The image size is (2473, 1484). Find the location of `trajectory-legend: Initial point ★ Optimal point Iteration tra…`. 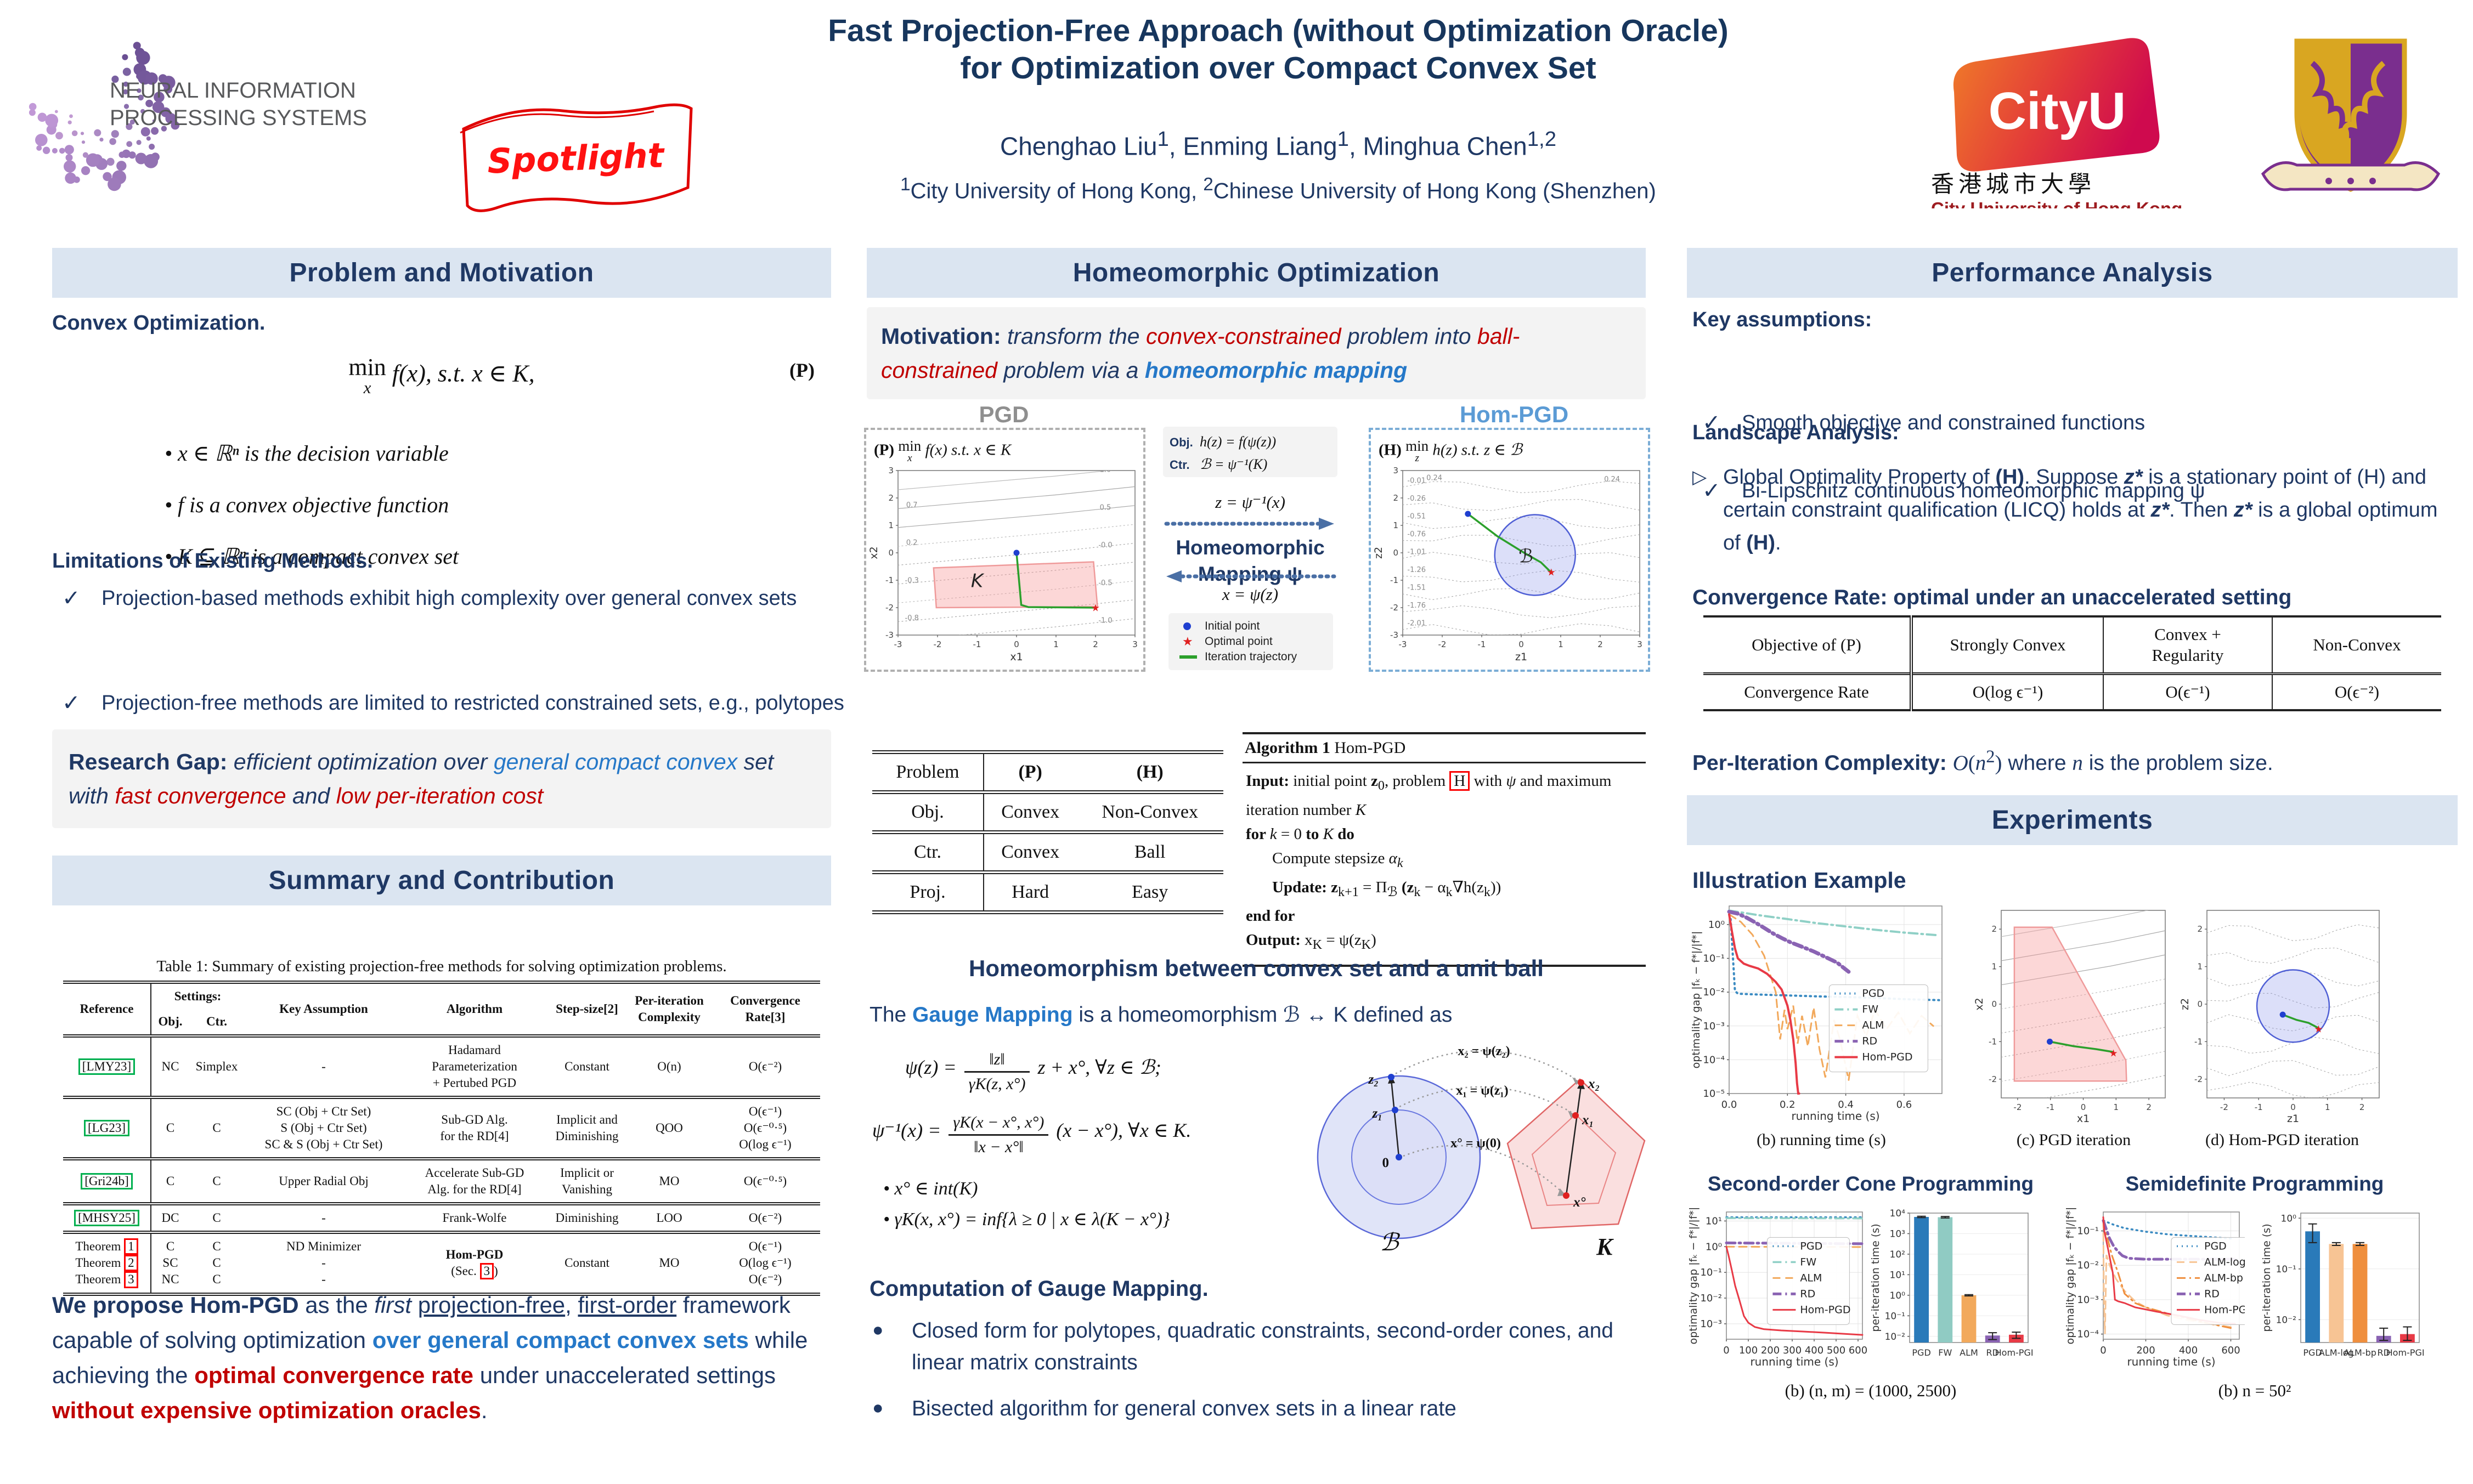

trajectory-legend: Initial point ★ Optimal point Iteration tra… is located at coordinates (1250, 642).